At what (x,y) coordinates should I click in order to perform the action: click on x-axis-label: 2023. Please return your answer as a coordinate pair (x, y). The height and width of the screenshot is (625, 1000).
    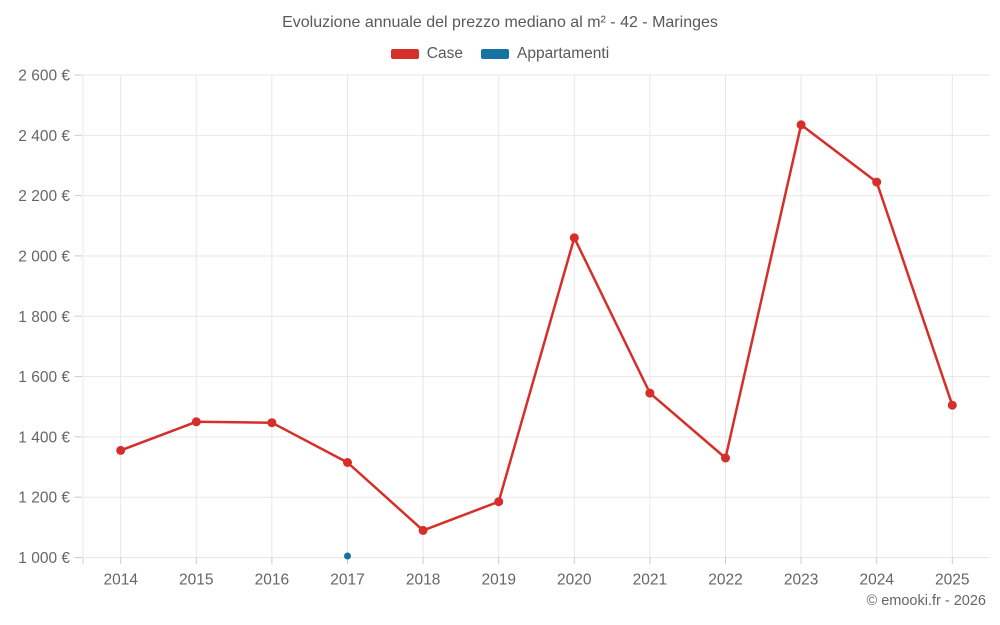
    Looking at the image, I should click on (801, 580).